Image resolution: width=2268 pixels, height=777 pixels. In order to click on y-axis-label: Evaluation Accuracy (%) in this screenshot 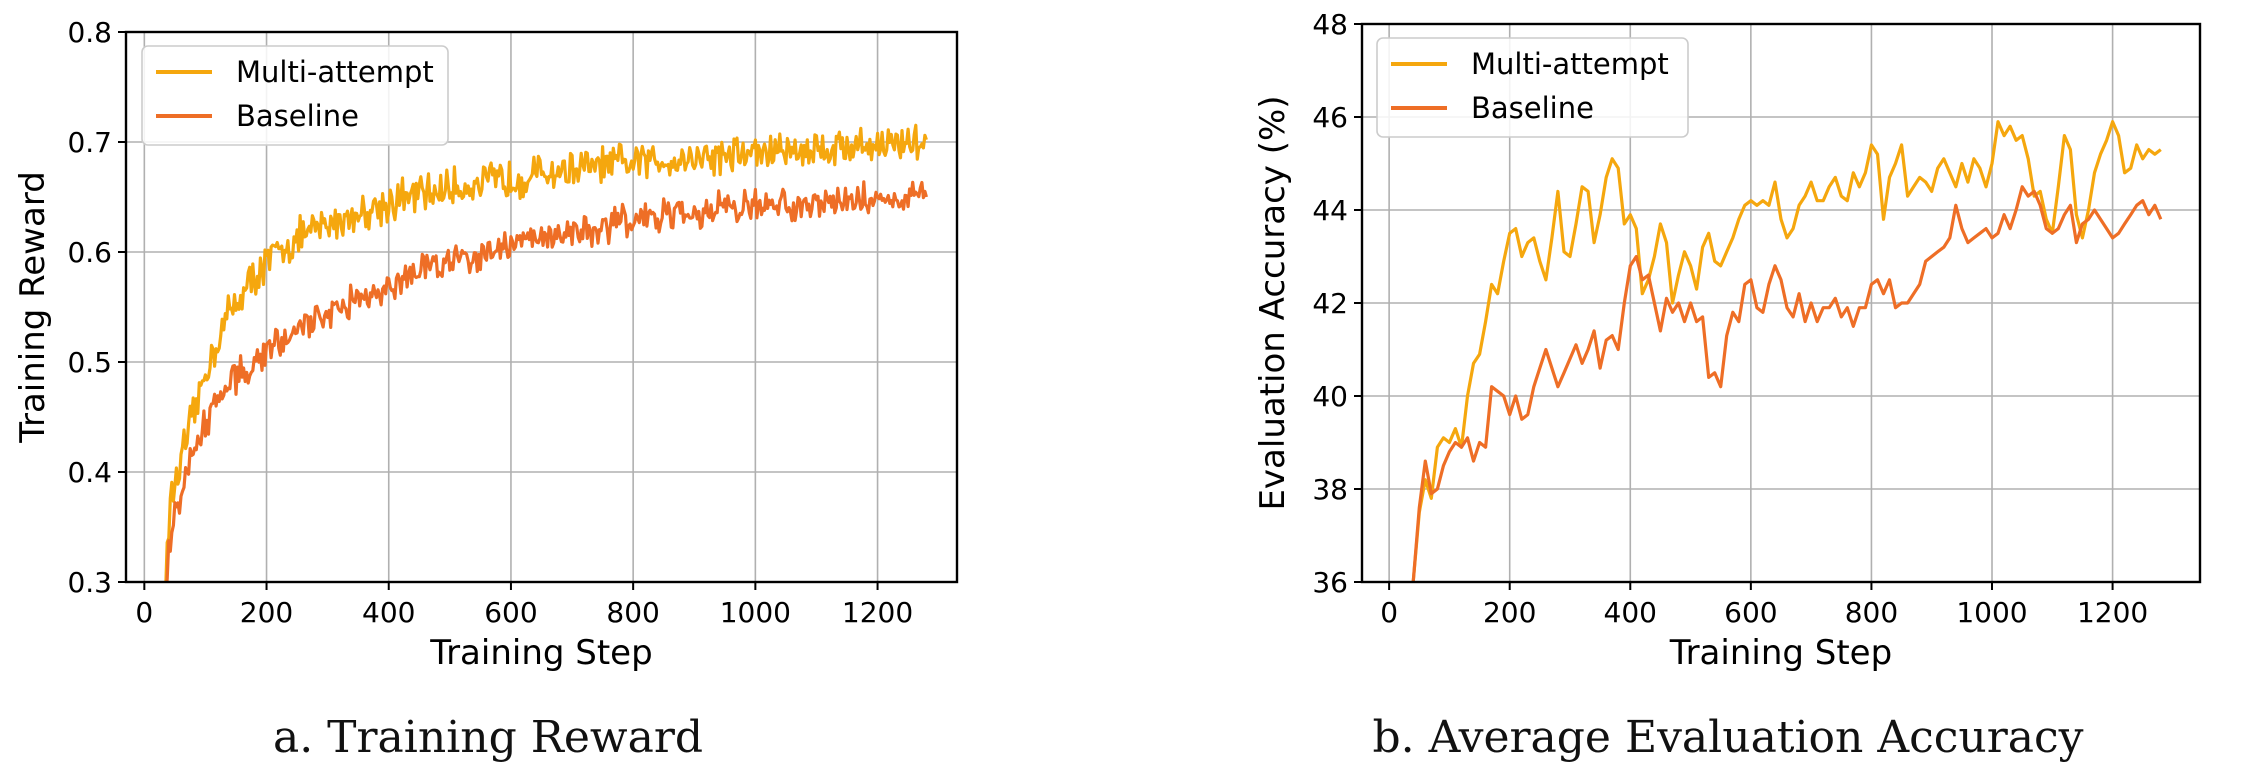, I will do `click(1273, 302)`.